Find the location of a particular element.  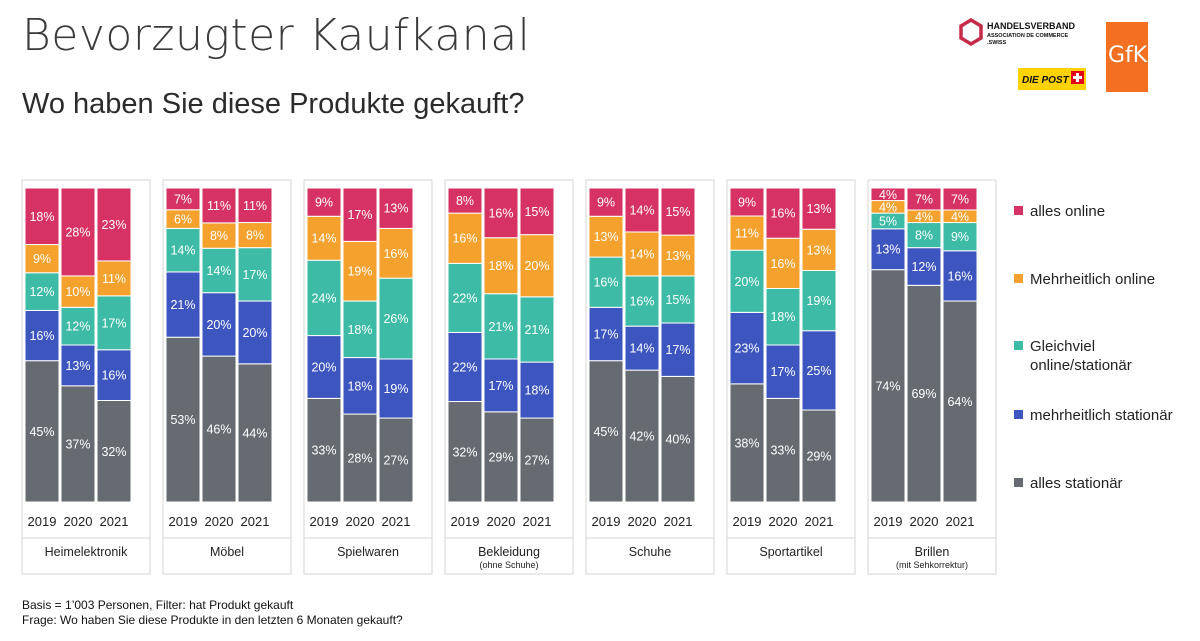

legend-item: mehrheitlich stationär is located at coordinates (1093, 415).